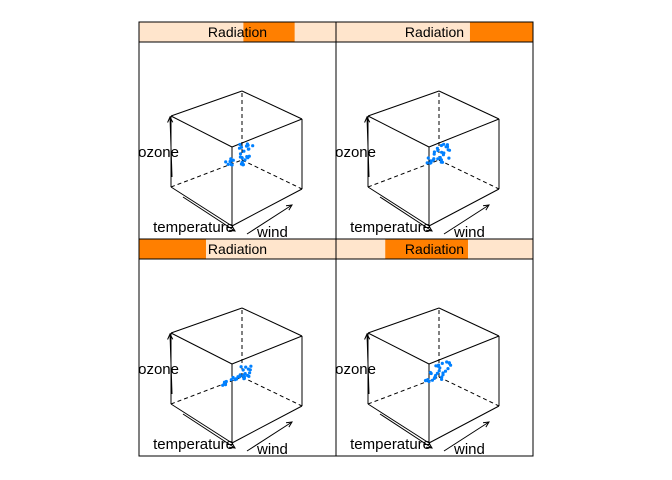 The image size is (672, 480). I want to click on panel-1: Radiation ozone temperature wind, so click(237, 131).